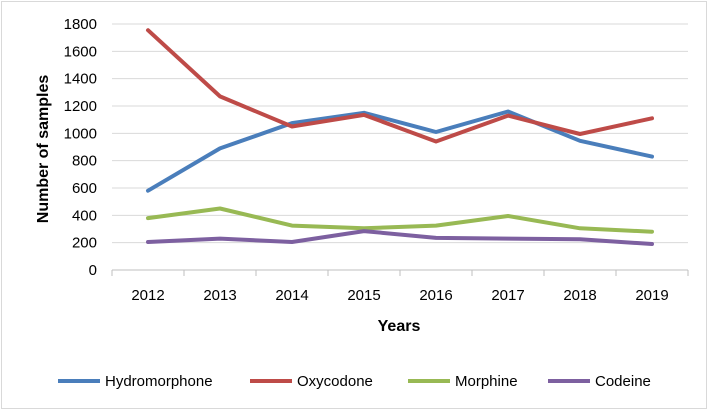 This screenshot has height=412, width=710. I want to click on x-axis-title: Years, so click(399, 326).